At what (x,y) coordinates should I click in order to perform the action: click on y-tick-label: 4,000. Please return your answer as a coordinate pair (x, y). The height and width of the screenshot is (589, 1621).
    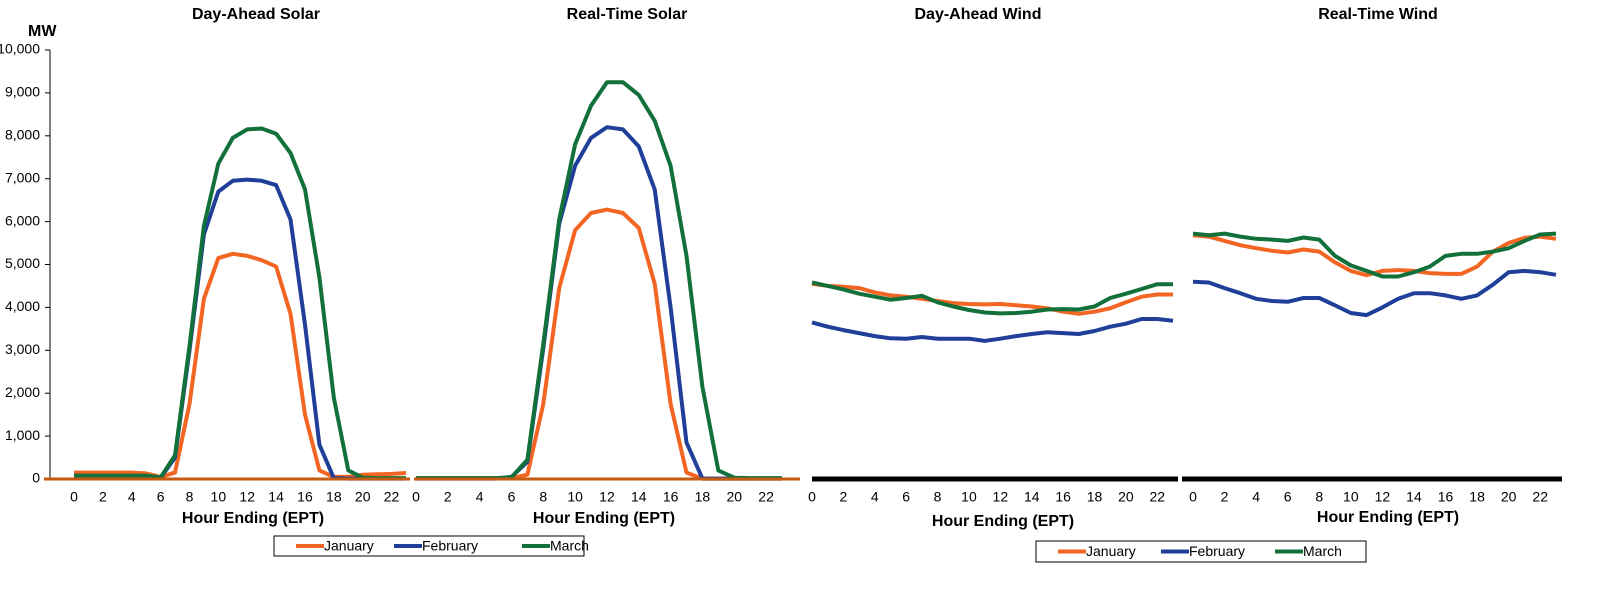
    Looking at the image, I should click on (22, 306).